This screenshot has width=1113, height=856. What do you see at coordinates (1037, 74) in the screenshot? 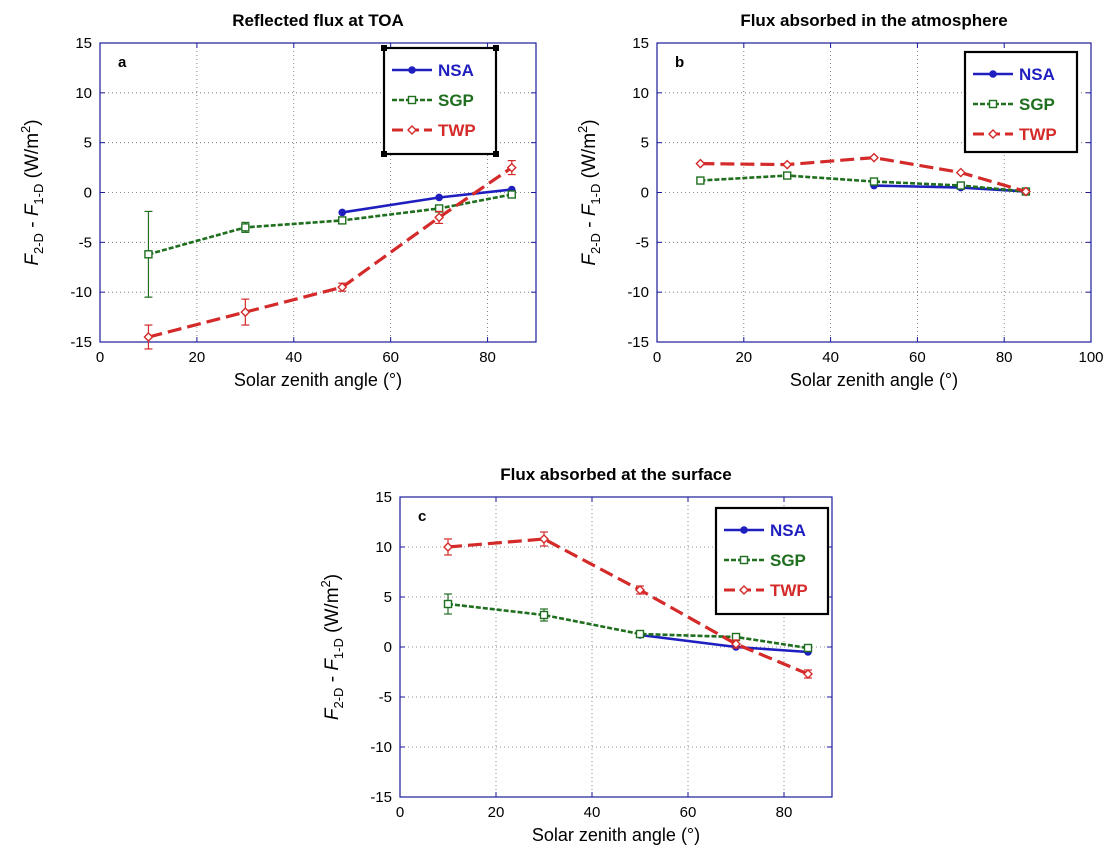
I see `legend-label-nsa: NSA` at bounding box center [1037, 74].